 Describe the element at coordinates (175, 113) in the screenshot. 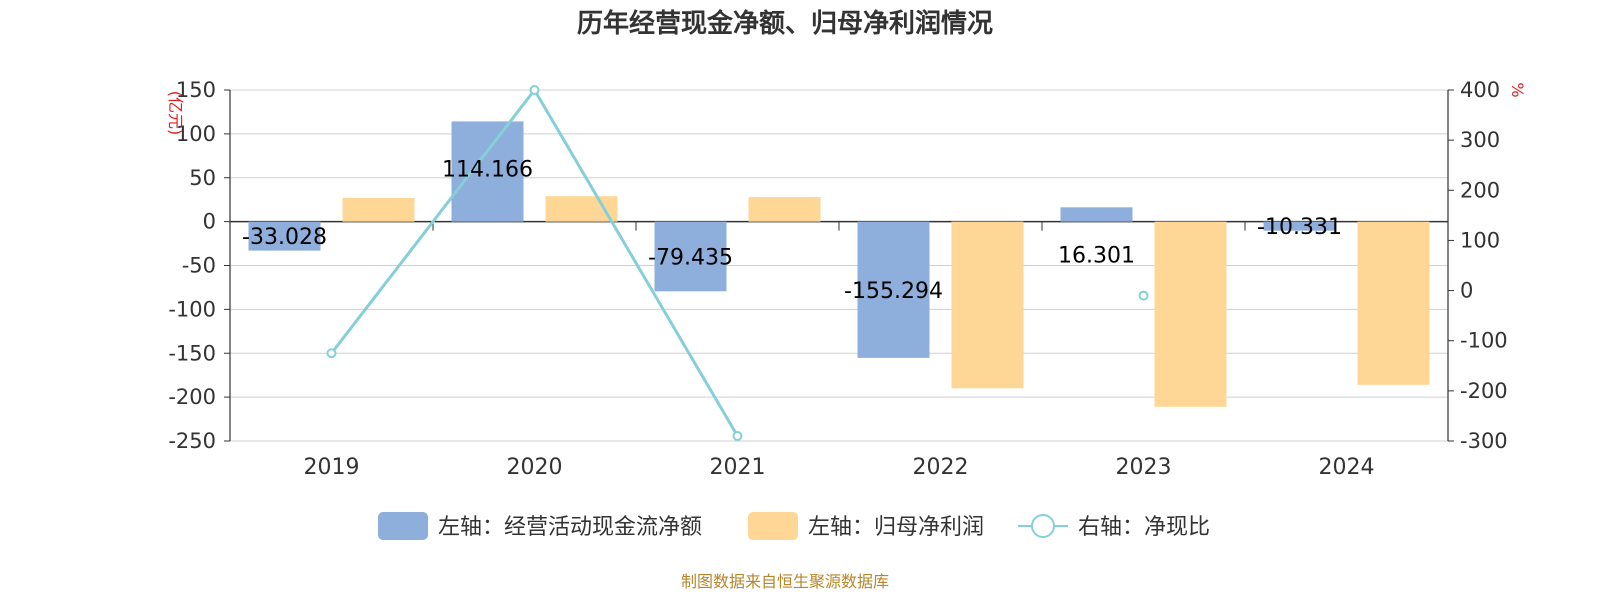

I see `left-axis-unit: (亿元)` at that location.